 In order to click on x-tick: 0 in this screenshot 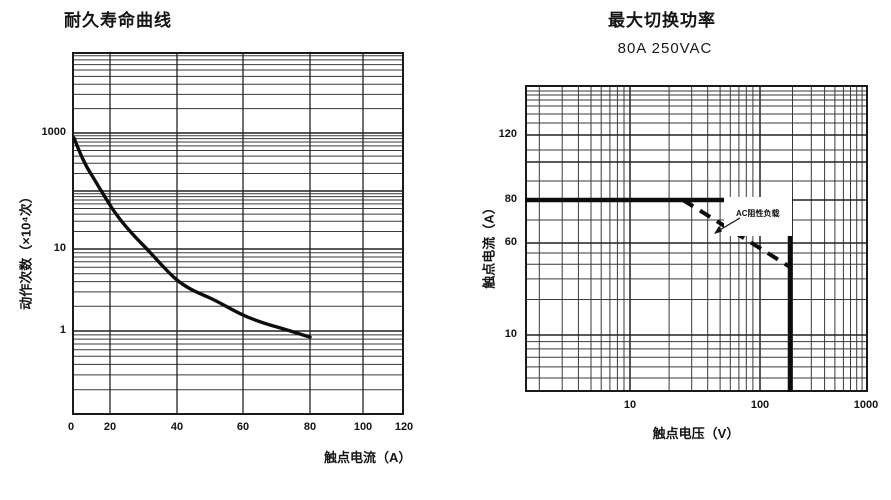, I will do `click(71, 427)`.